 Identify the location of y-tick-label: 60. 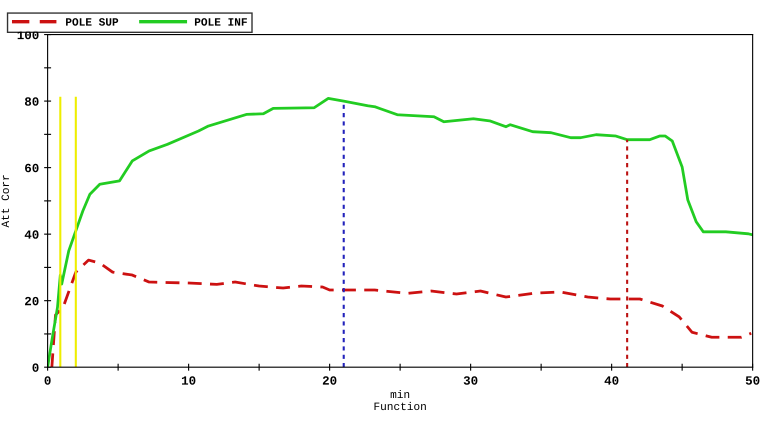
(32, 168).